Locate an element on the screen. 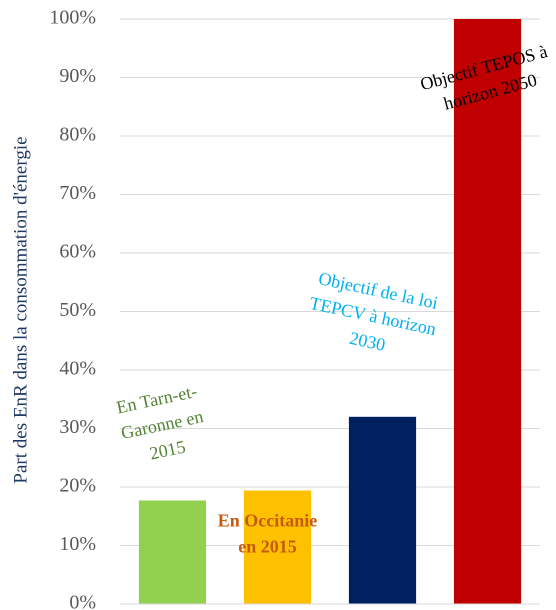  y-tick-label: 50% is located at coordinates (77, 310).